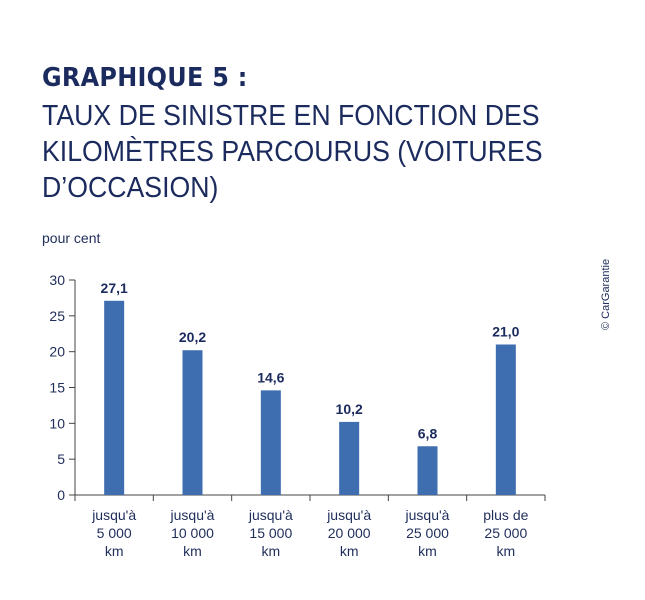  What do you see at coordinates (61, 495) in the screenshot?
I see `y-tick-label: 0` at bounding box center [61, 495].